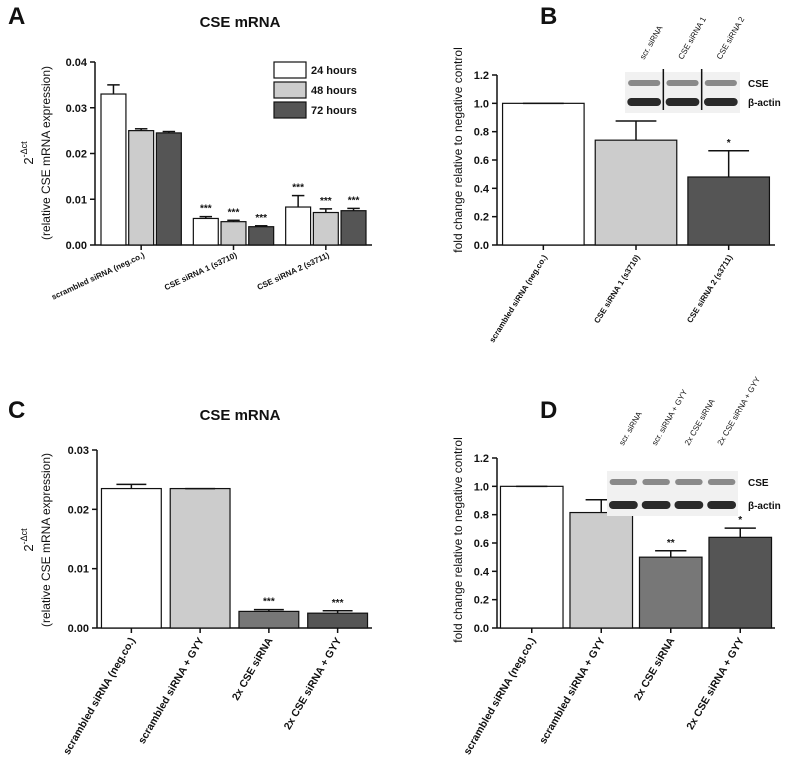 Image resolution: width=787 pixels, height=772 pixels. I want to click on legend-label: 72 hours, so click(334, 111).